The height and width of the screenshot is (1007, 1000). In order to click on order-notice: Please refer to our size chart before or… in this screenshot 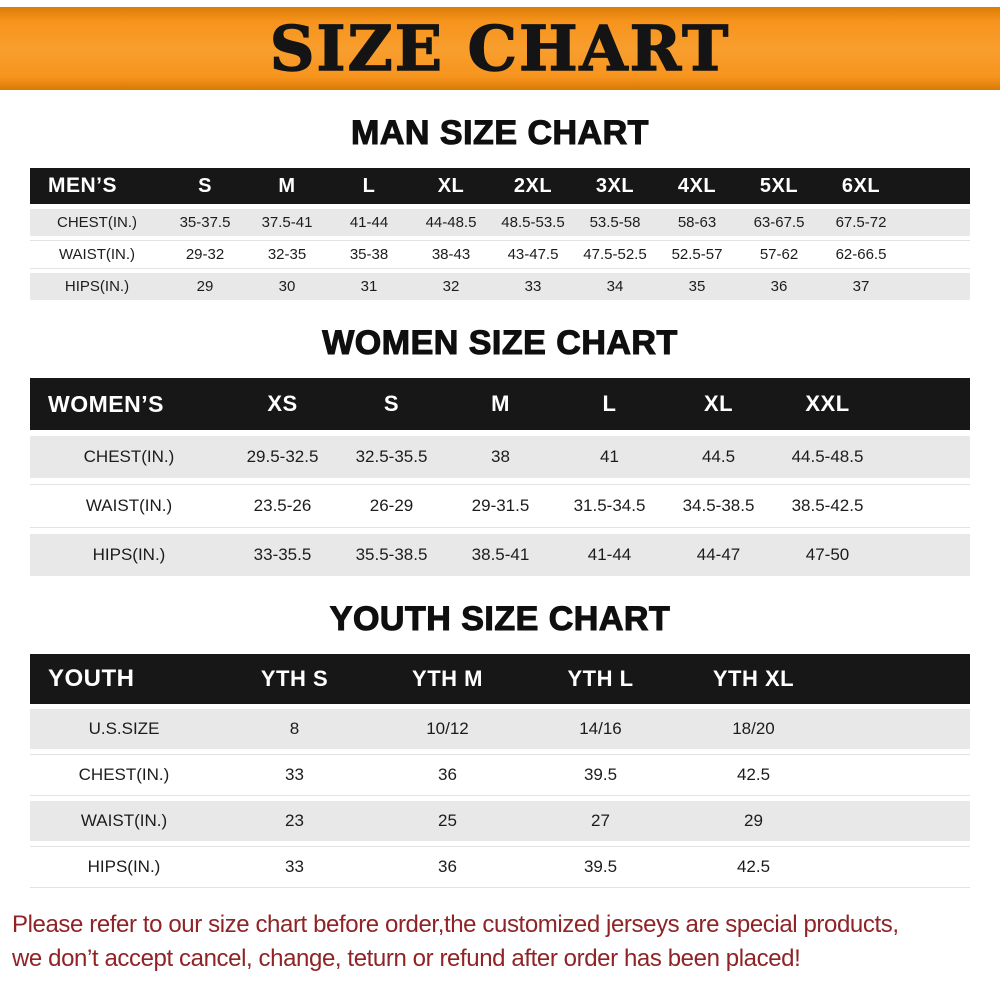, I will do `click(506, 942)`.